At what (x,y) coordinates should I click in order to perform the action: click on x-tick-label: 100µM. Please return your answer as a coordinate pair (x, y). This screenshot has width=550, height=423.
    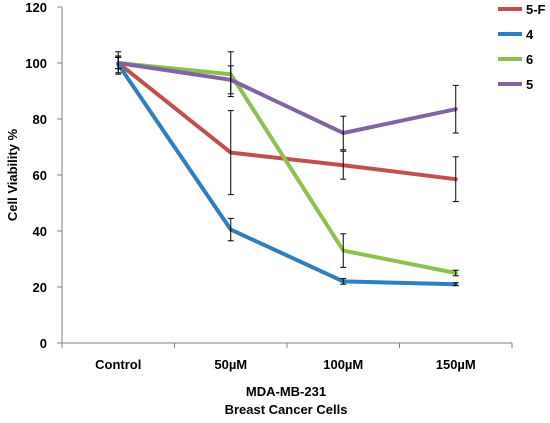
    Looking at the image, I should click on (343, 364).